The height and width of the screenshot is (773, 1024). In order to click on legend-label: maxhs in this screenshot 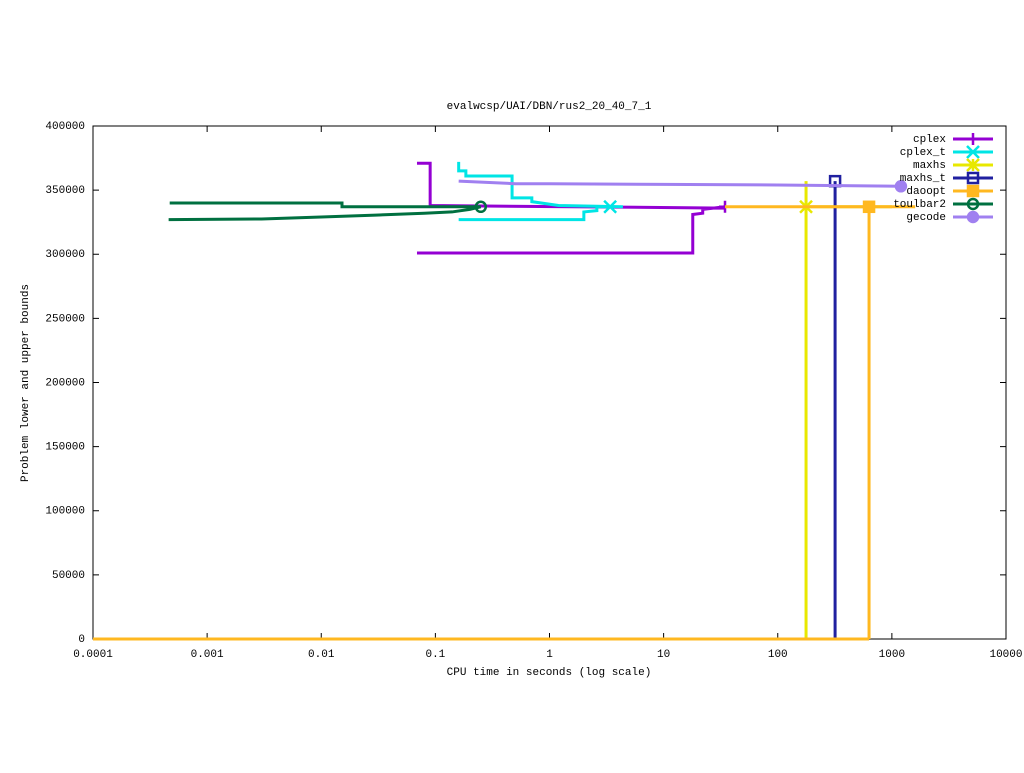, I will do `click(929, 166)`.